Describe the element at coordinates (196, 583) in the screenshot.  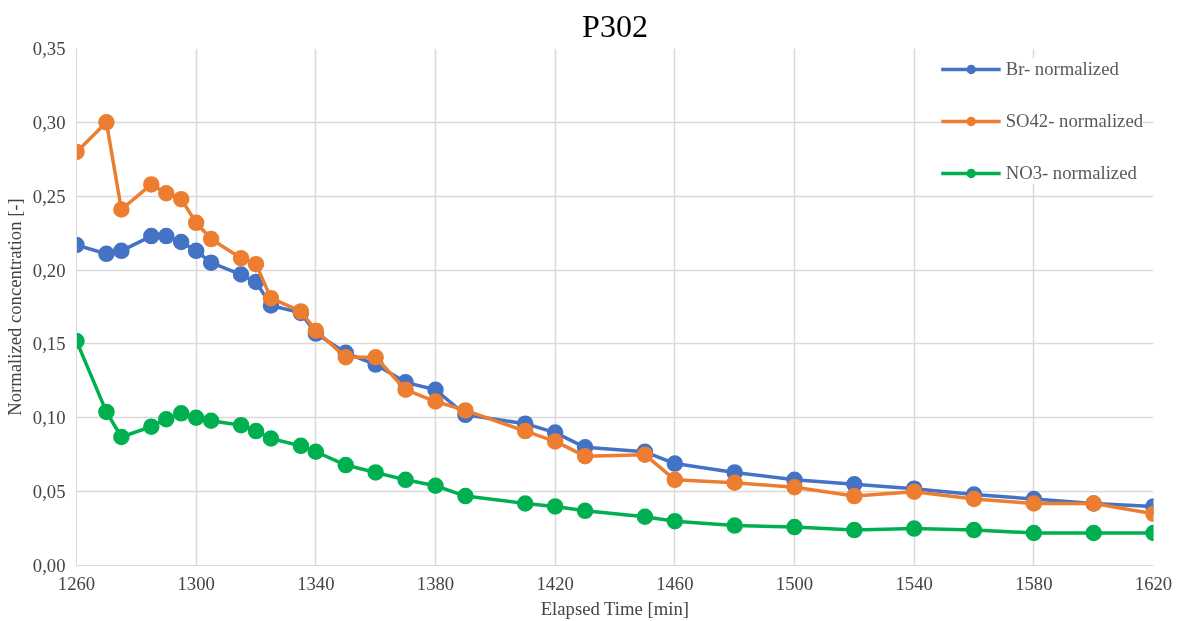
I see `x-tick-label: 1300` at that location.